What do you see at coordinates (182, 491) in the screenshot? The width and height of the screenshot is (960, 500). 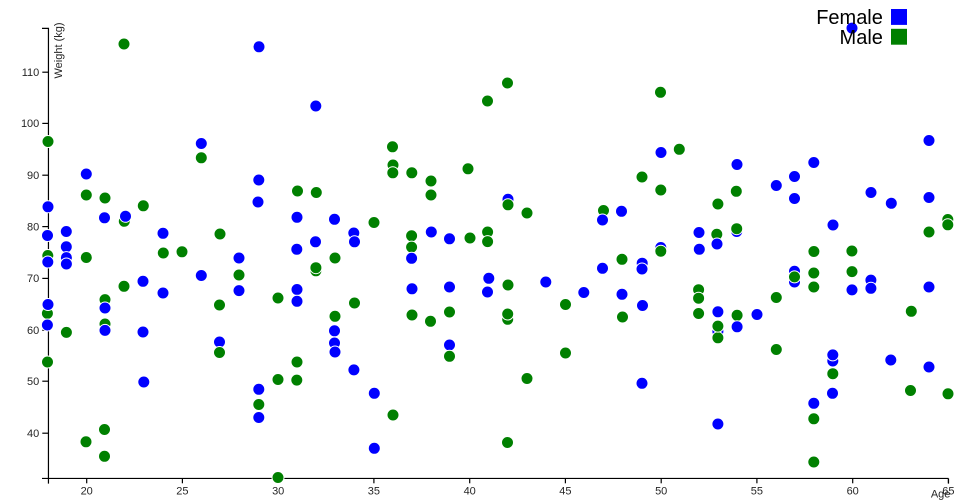 I see `svg-text: 25` at bounding box center [182, 491].